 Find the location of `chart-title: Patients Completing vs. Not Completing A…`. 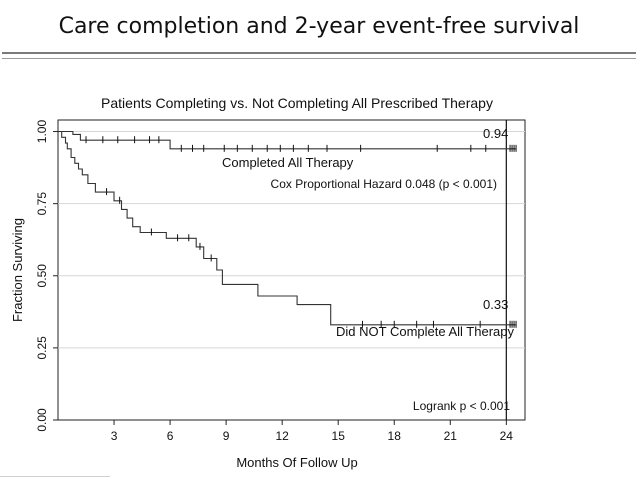

chart-title: Patients Completing vs. Not Completing A… is located at coordinates (297, 103).